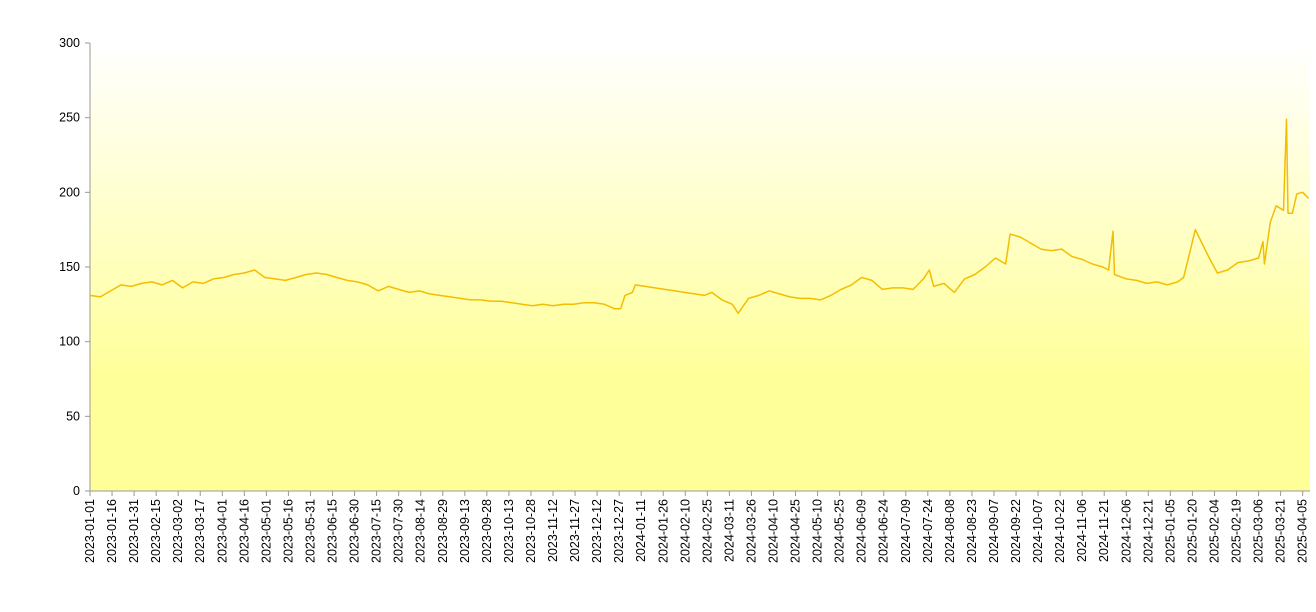 This screenshot has width=1316, height=612. What do you see at coordinates (266, 531) in the screenshot?
I see `x-tick-label: 2023-05-01` at bounding box center [266, 531].